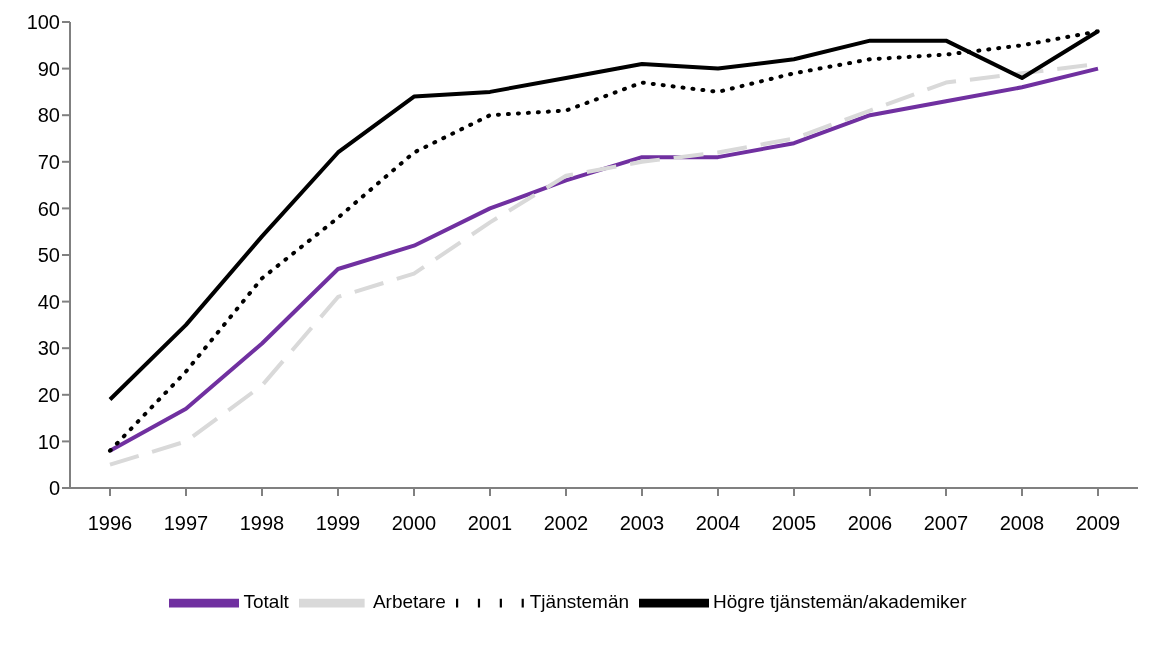 This screenshot has width=1168, height=651. I want to click on y-tick-label: 0, so click(54, 488).